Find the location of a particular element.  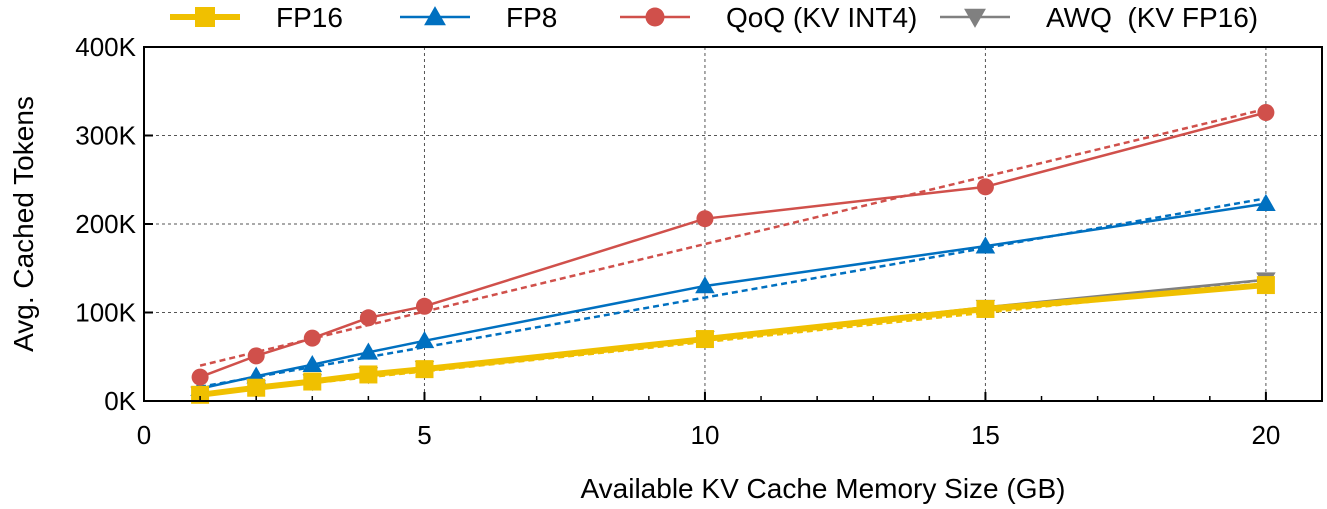

x-tick-label: 0 is located at coordinates (144, 435).